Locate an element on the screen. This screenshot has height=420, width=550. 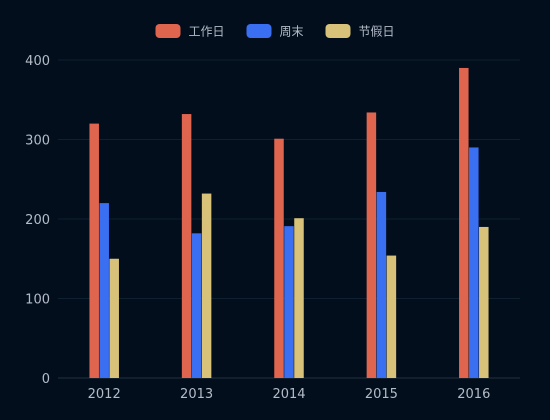
bar-3-2014 is located at coordinates (299, 298).